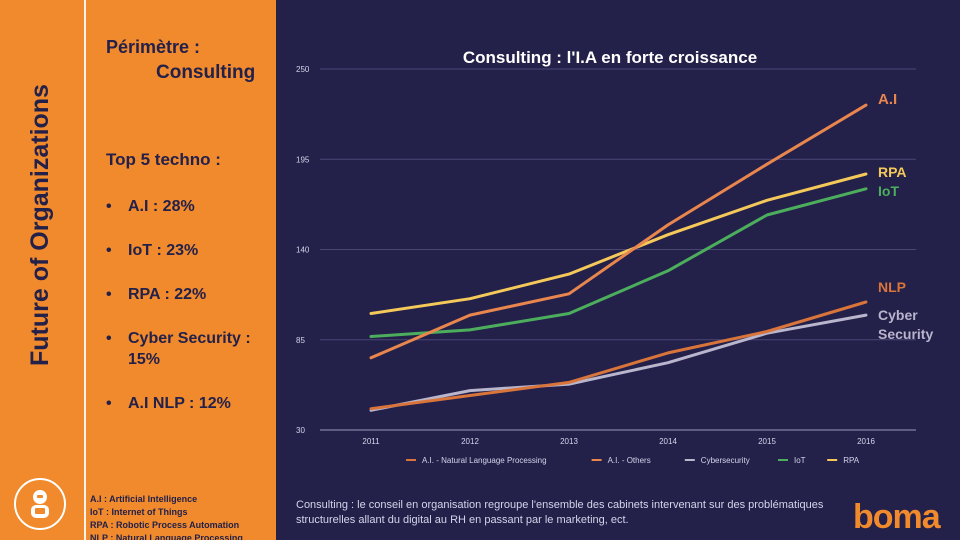  I want to click on legend-label: IoT, so click(800, 460).